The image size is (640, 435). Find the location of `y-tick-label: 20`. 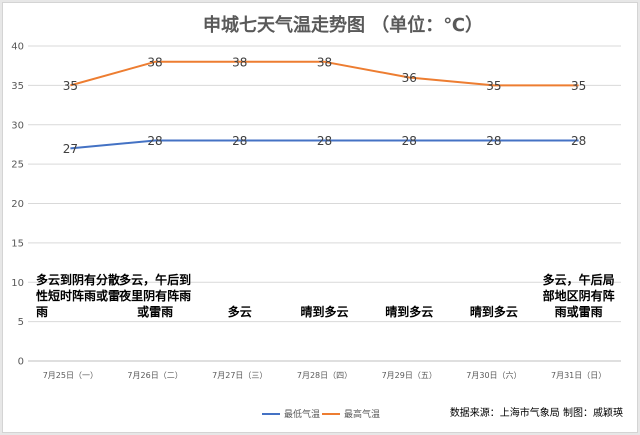

y-tick-label: 20 is located at coordinates (17, 204).